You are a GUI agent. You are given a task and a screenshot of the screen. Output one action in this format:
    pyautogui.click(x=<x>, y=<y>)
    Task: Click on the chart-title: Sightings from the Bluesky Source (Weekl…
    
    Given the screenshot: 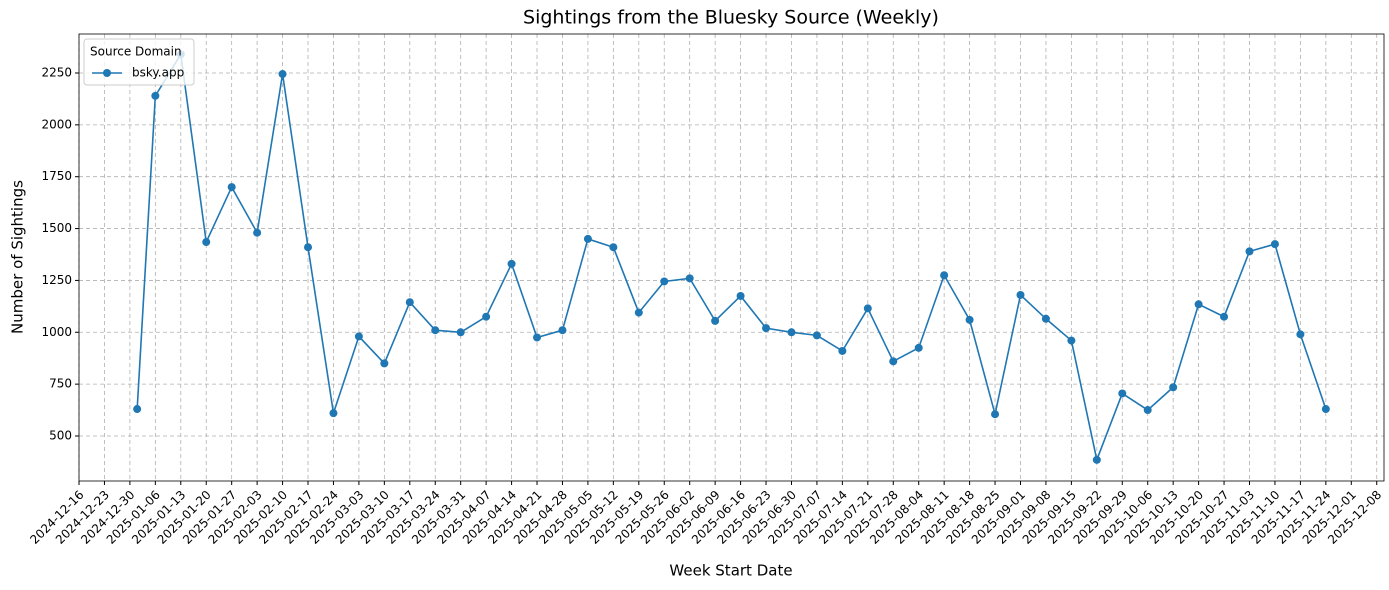 What is the action you would take?
    pyautogui.click(x=731, y=18)
    